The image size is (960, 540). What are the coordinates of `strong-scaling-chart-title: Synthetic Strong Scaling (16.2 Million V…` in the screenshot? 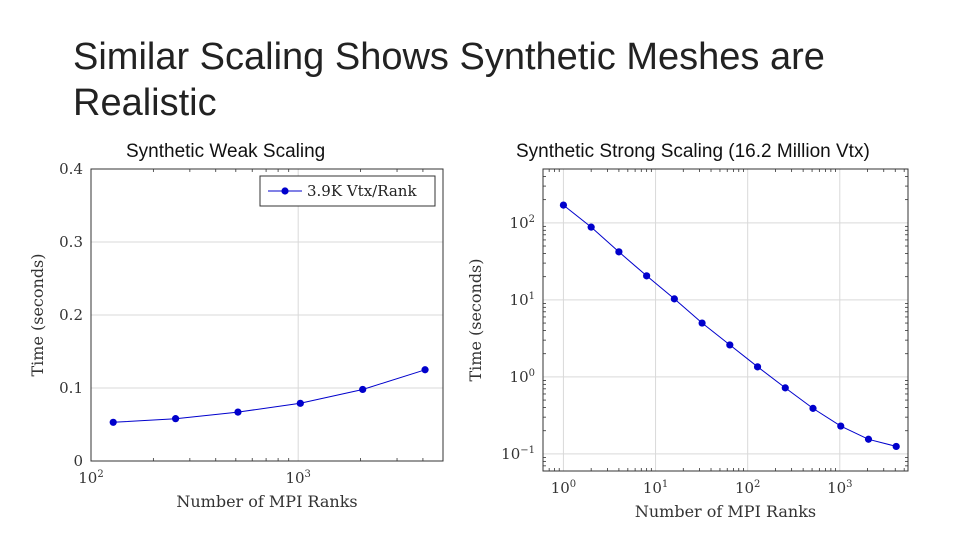 It's located at (693, 151).